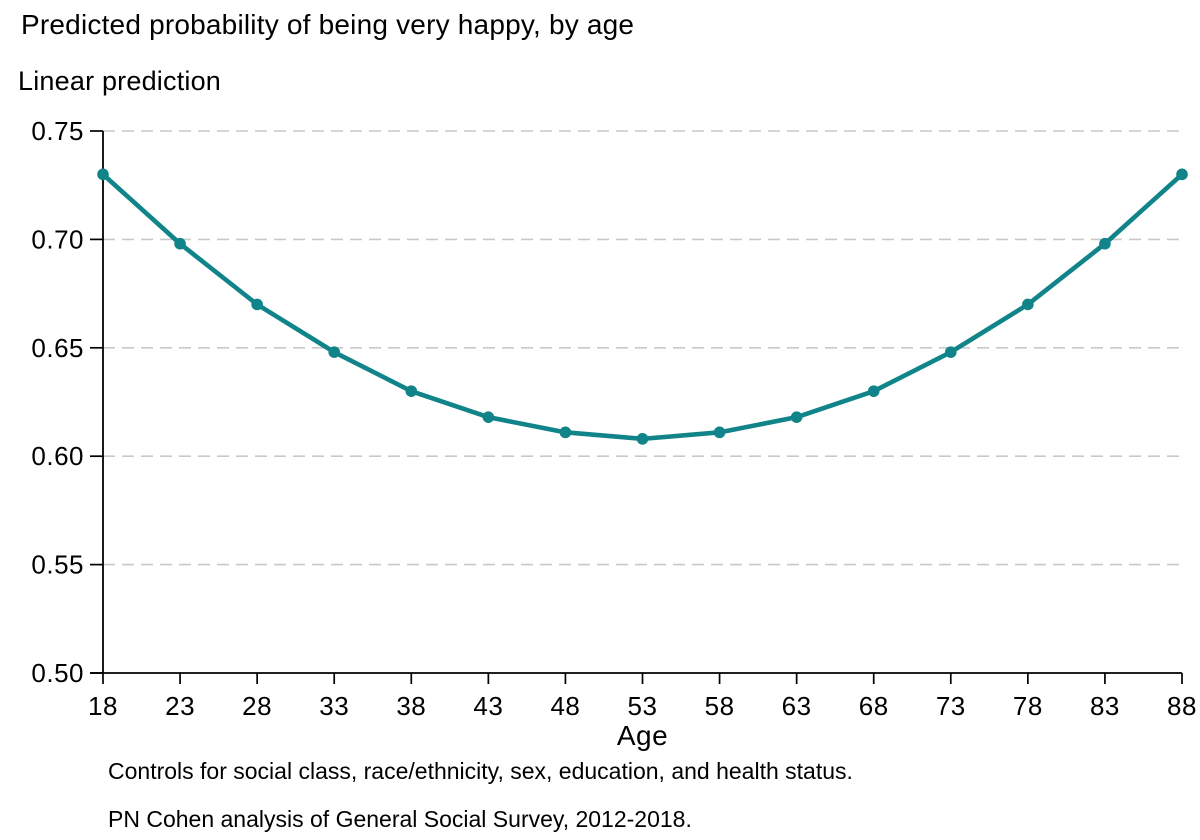  What do you see at coordinates (57, 673) in the screenshot?
I see `y-tick-label: 0.50` at bounding box center [57, 673].